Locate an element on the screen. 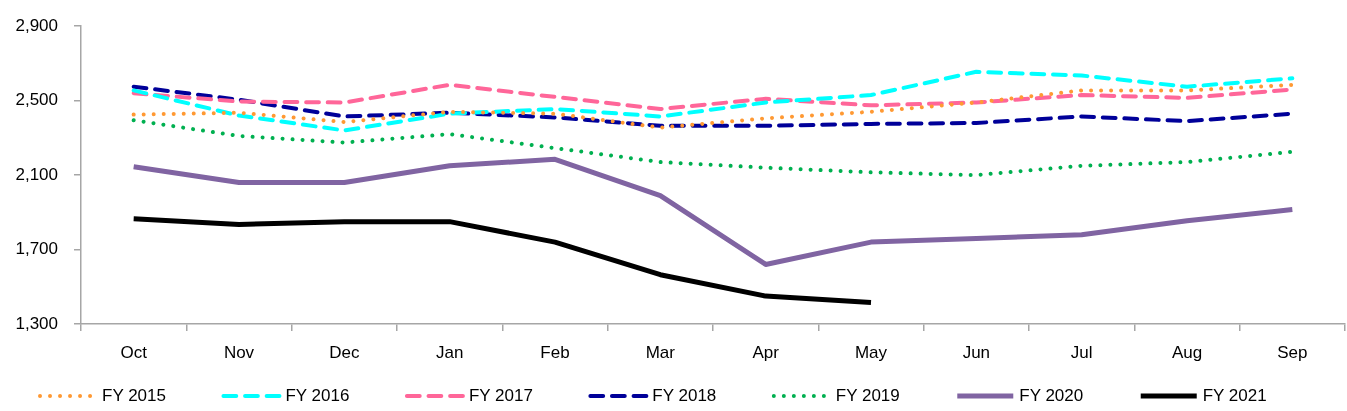 The image size is (1347, 411). x-tick-label: May is located at coordinates (871, 352).